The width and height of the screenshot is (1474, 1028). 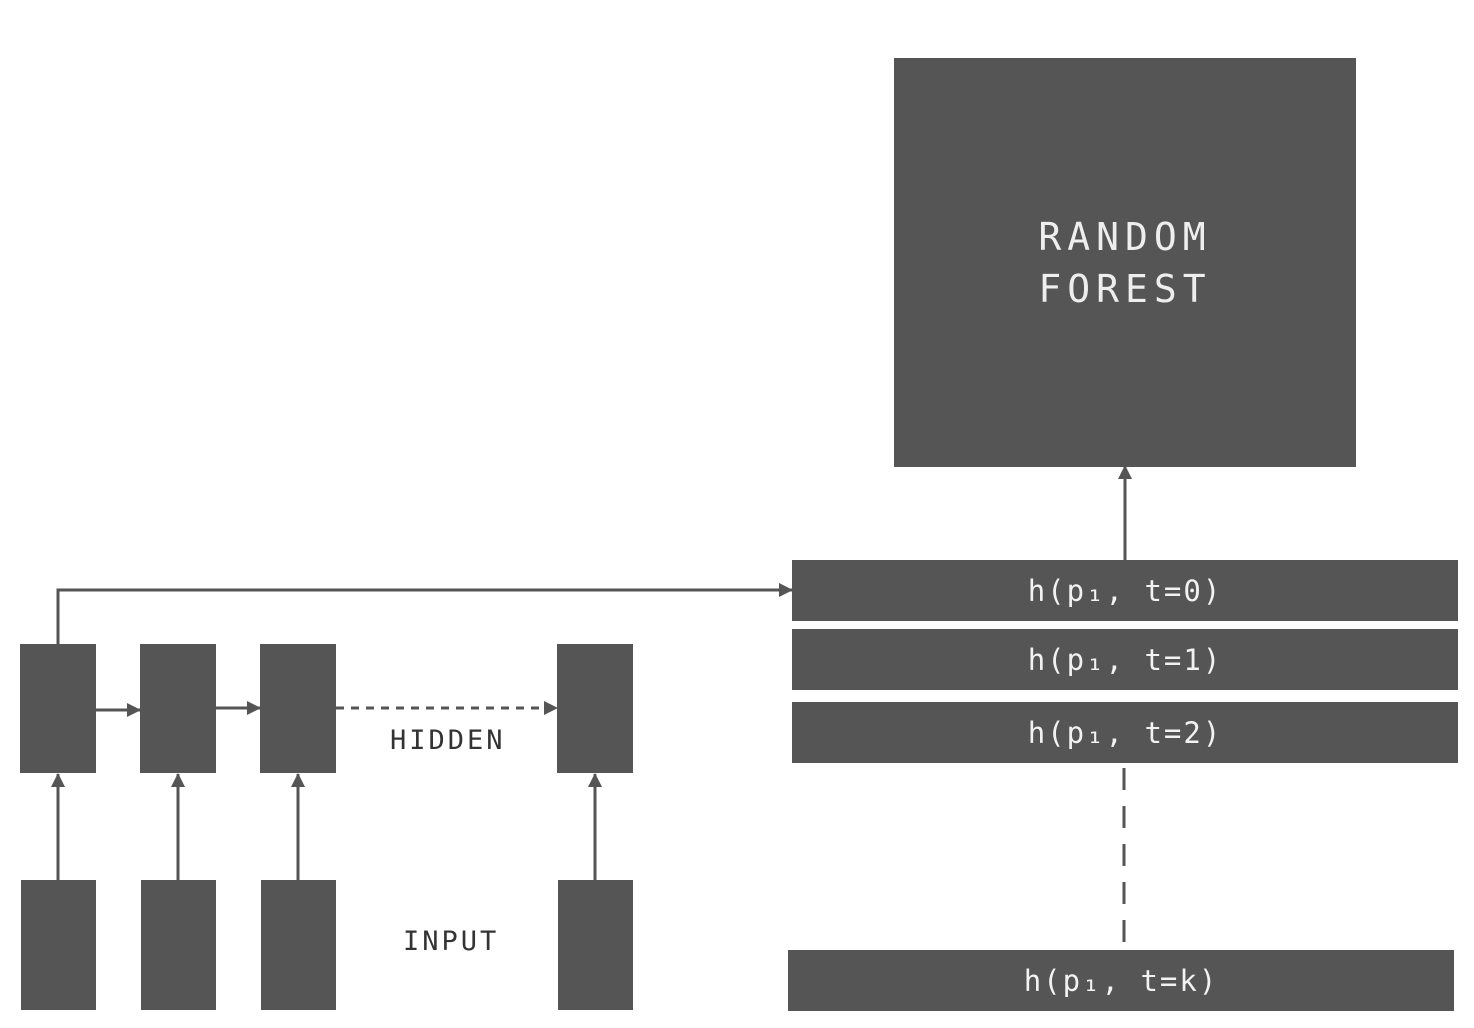 What do you see at coordinates (424, 613) in the screenshot?
I see `hidden-to-state-arrow` at bounding box center [424, 613].